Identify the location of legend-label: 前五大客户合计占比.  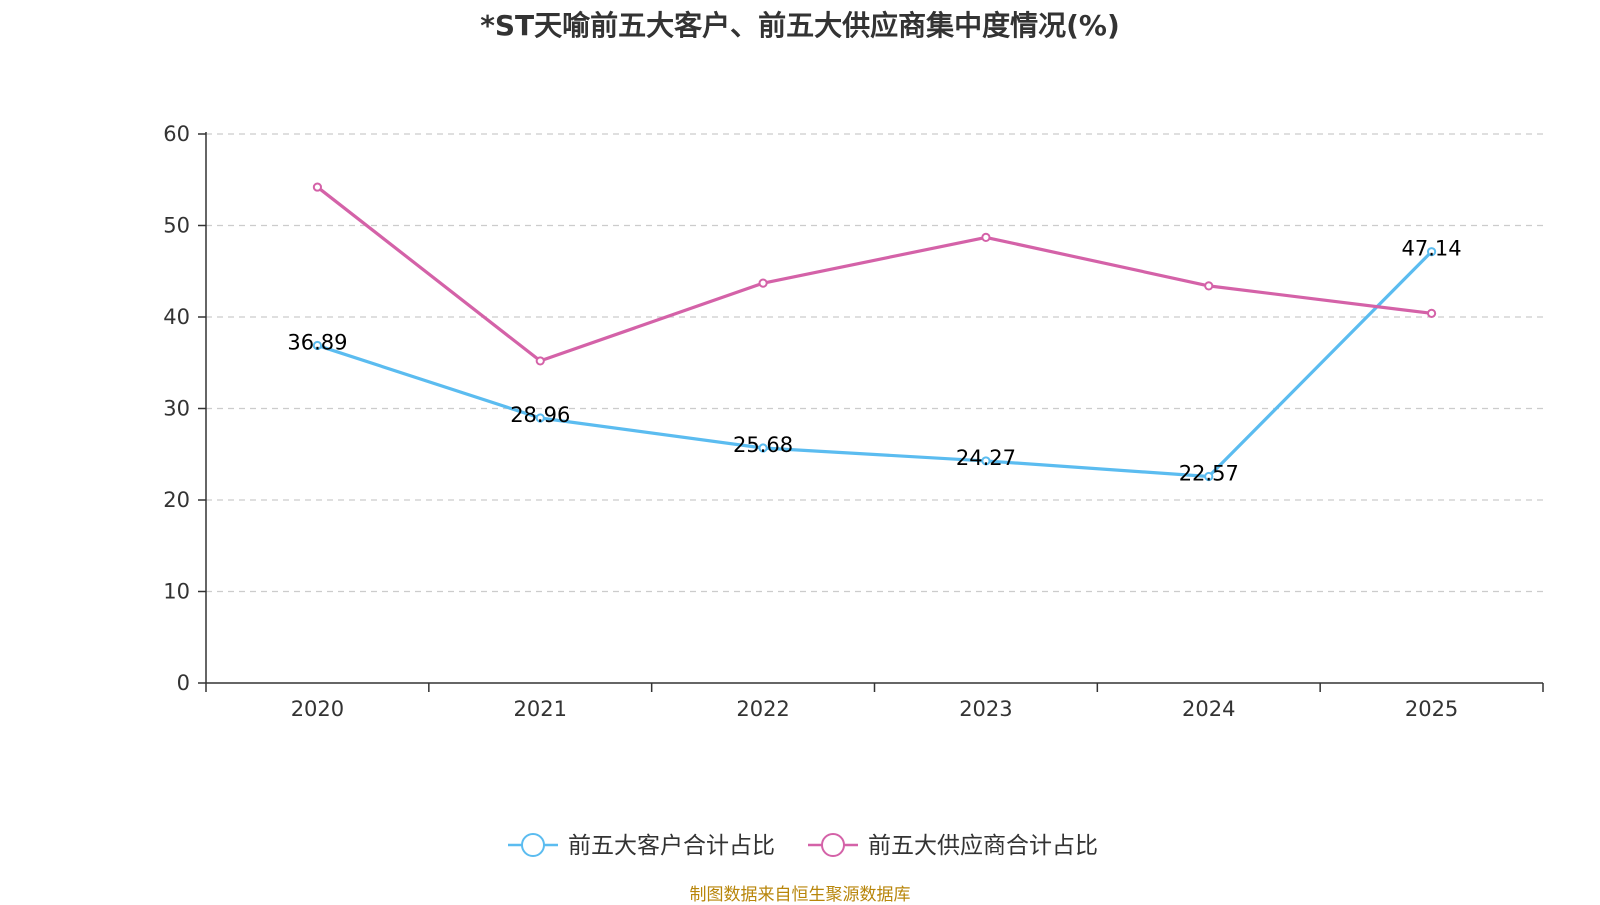
(671, 846).